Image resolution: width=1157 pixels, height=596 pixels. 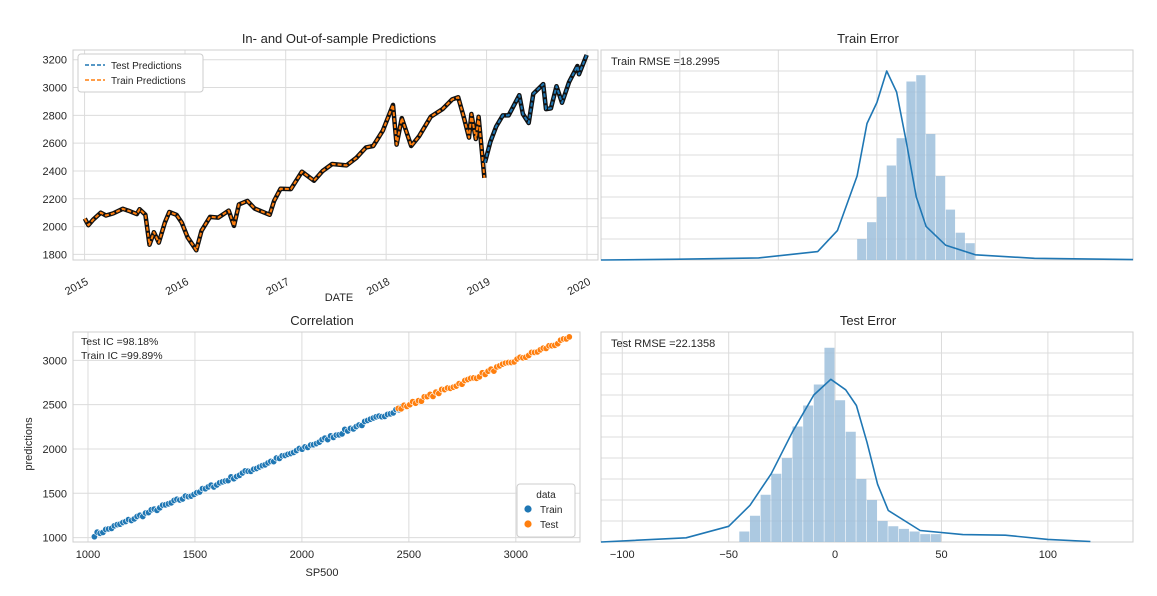 I want to click on correlation-x-tick: 2500, so click(x=409, y=555).